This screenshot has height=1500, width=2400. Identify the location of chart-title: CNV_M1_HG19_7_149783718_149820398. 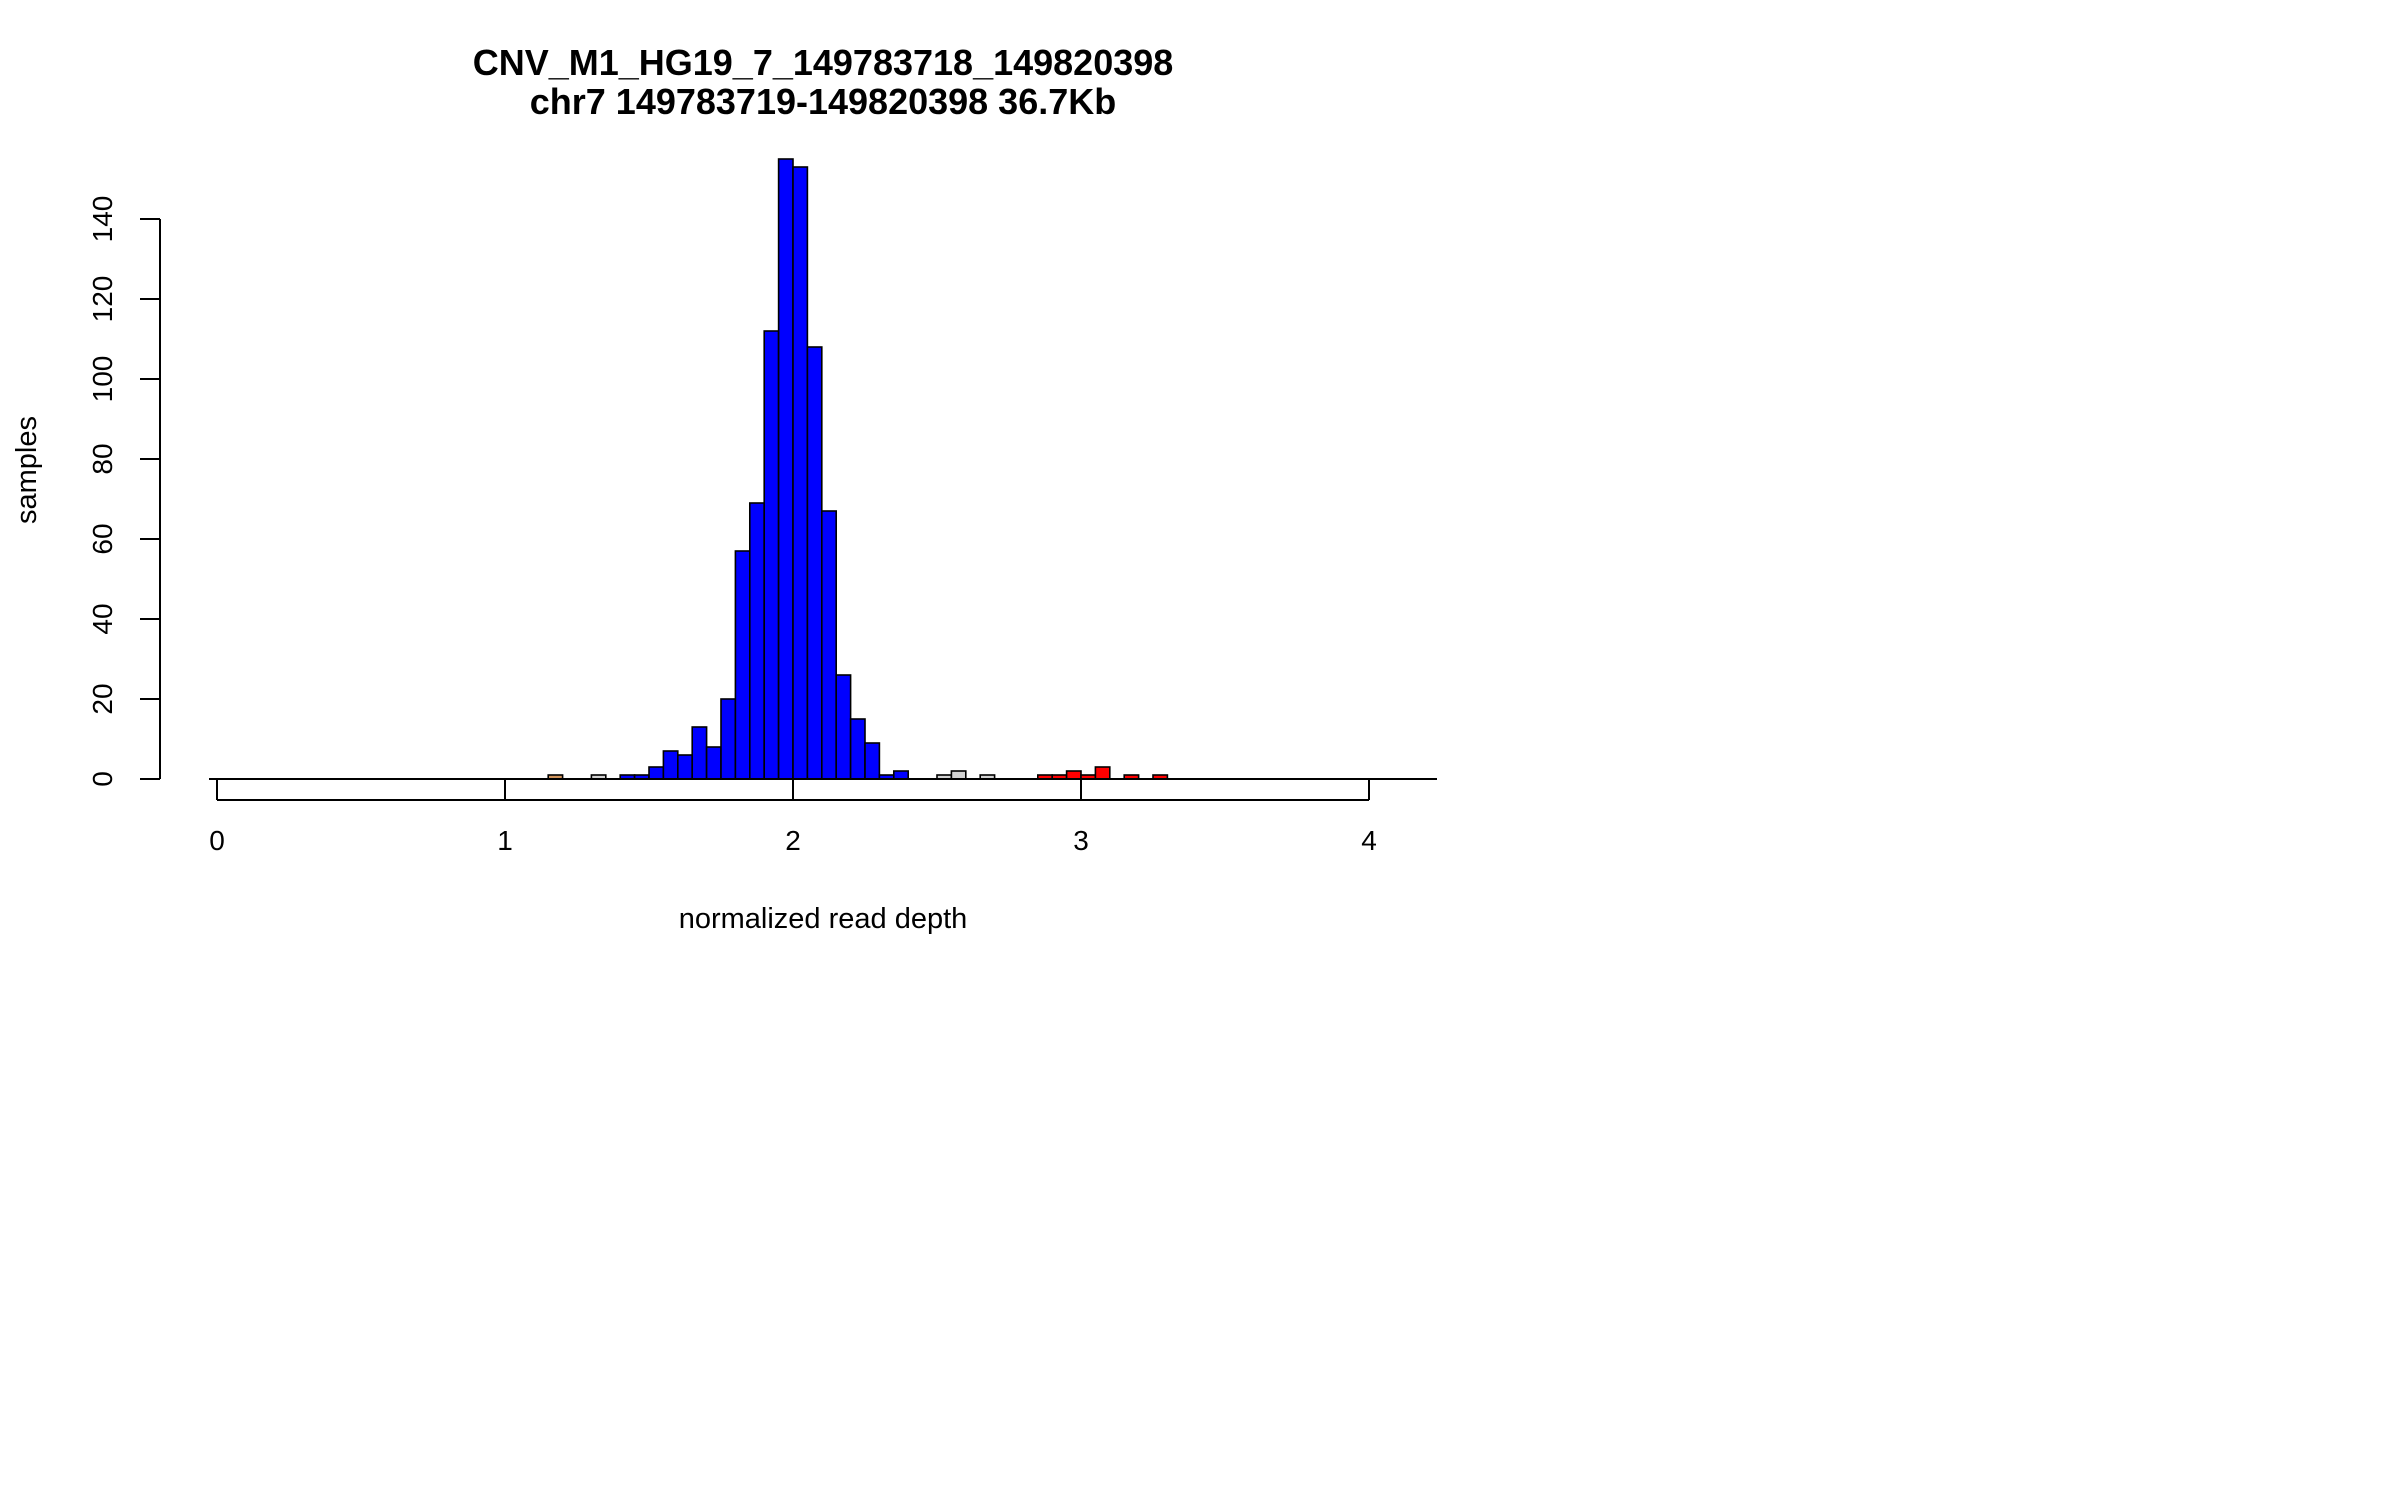
(823, 62).